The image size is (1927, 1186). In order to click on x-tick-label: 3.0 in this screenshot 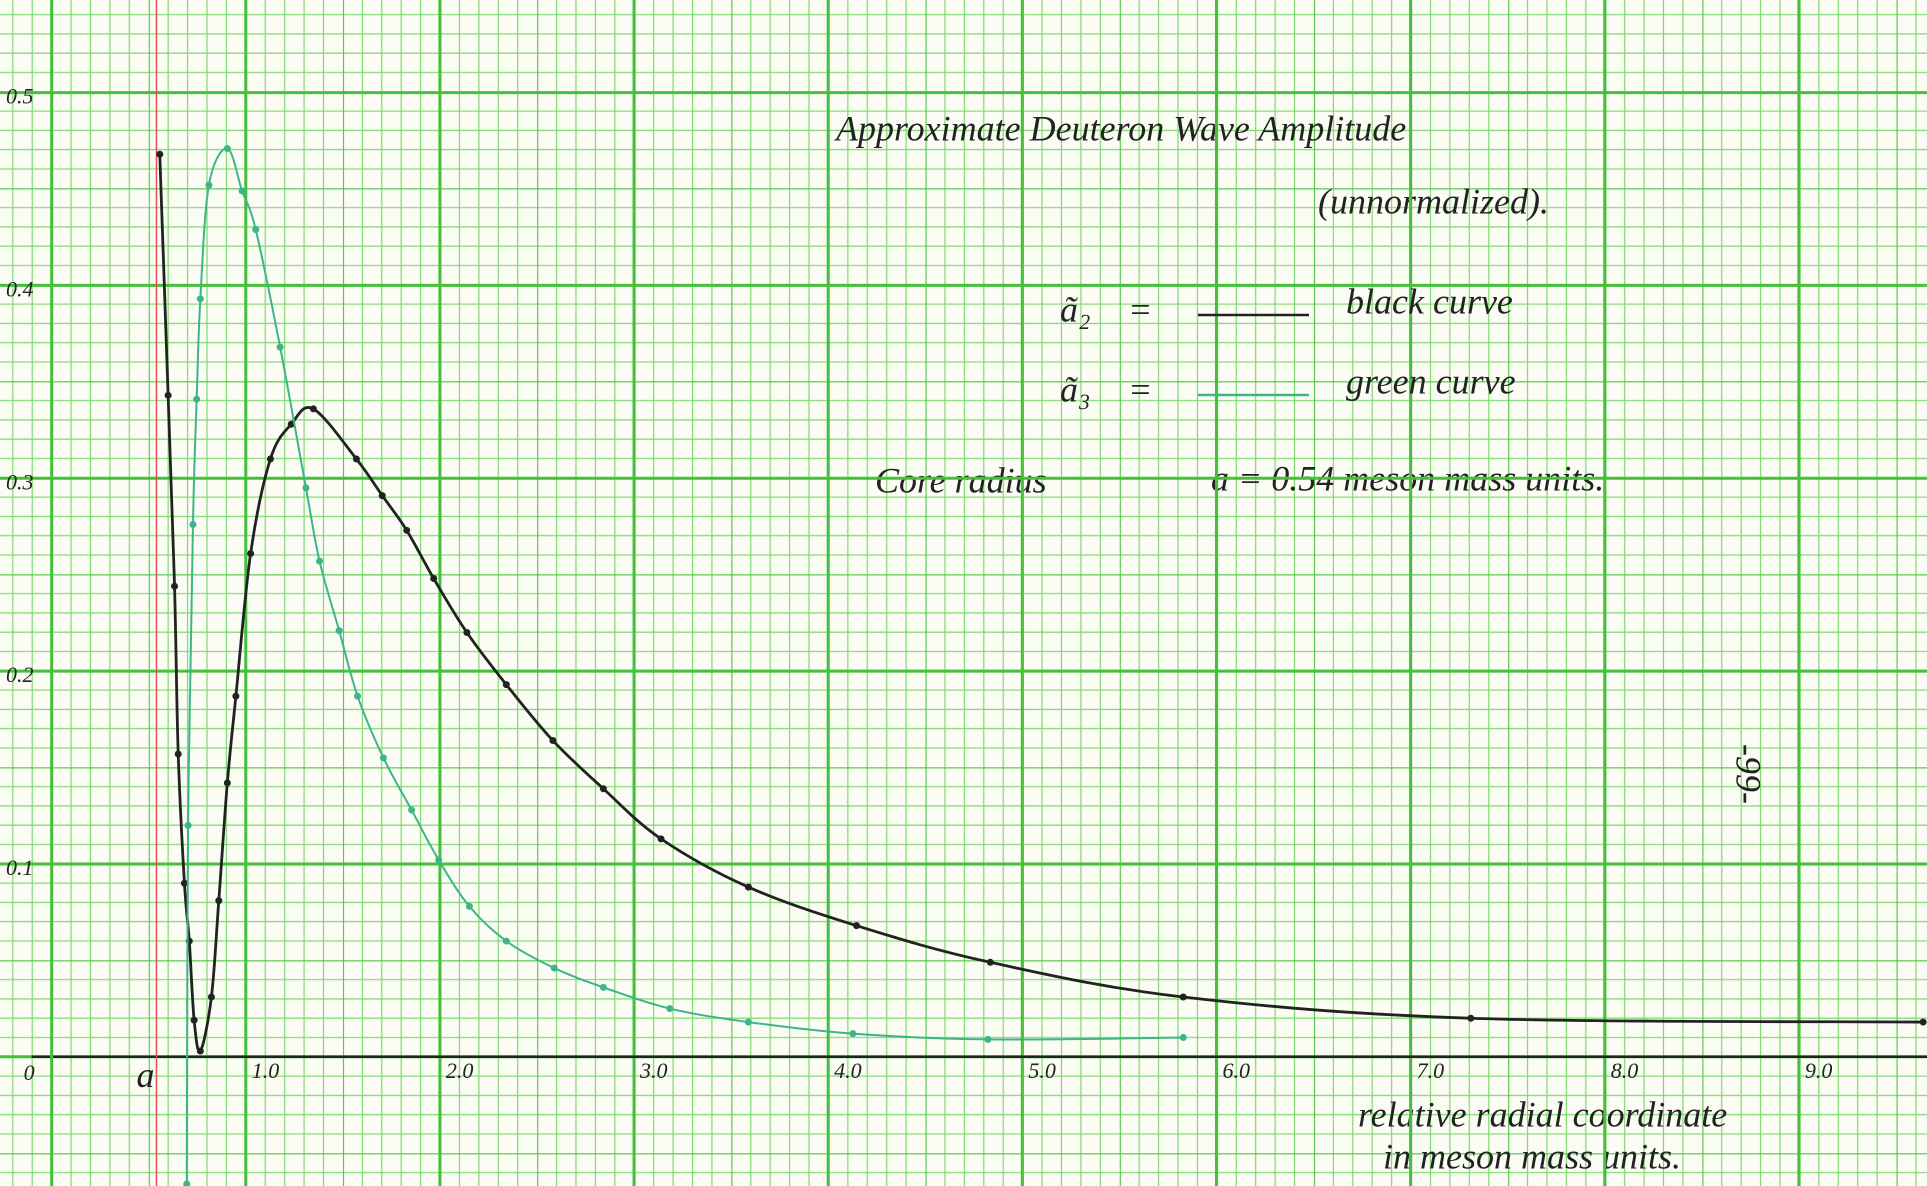, I will do `click(653, 1070)`.